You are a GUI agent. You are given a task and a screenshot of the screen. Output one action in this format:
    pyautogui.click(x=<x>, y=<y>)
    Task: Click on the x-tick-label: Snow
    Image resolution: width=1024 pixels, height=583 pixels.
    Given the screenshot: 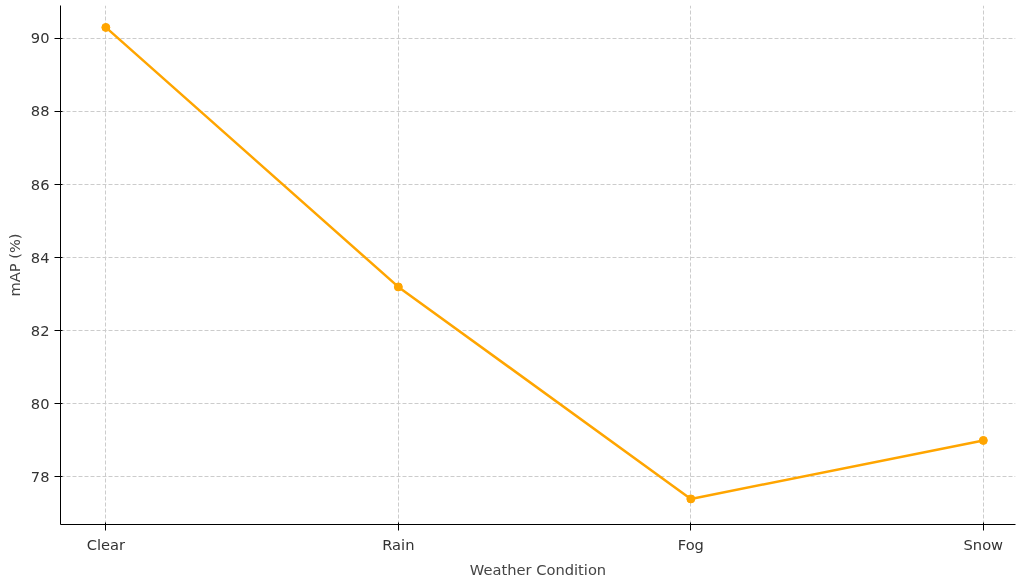 What is the action you would take?
    pyautogui.click(x=983, y=544)
    